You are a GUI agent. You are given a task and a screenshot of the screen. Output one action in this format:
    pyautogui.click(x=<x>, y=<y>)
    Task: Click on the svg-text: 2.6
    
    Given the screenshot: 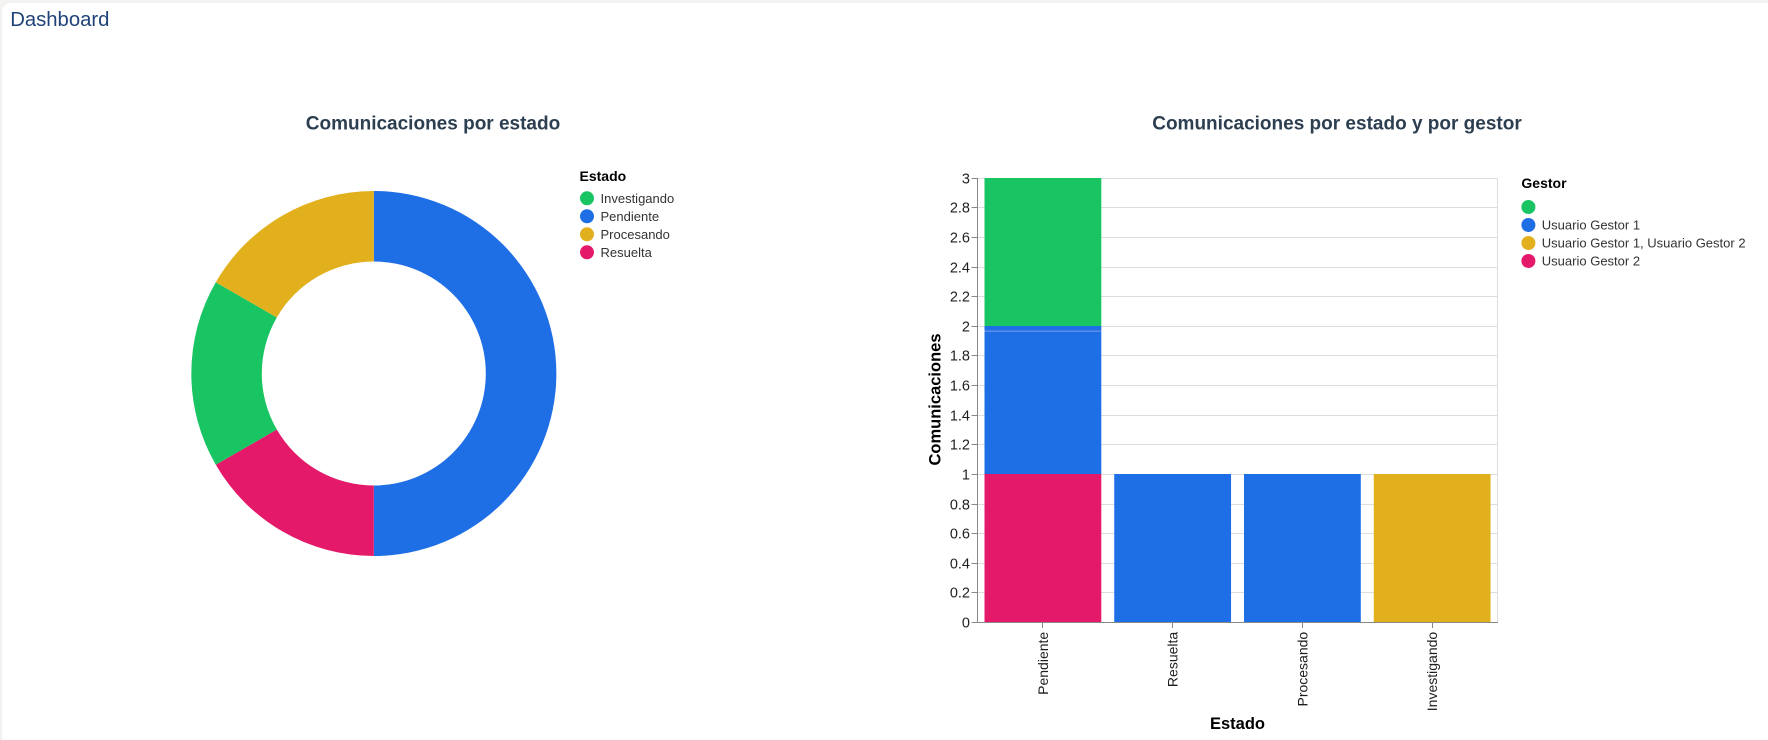 What is the action you would take?
    pyautogui.click(x=960, y=239)
    